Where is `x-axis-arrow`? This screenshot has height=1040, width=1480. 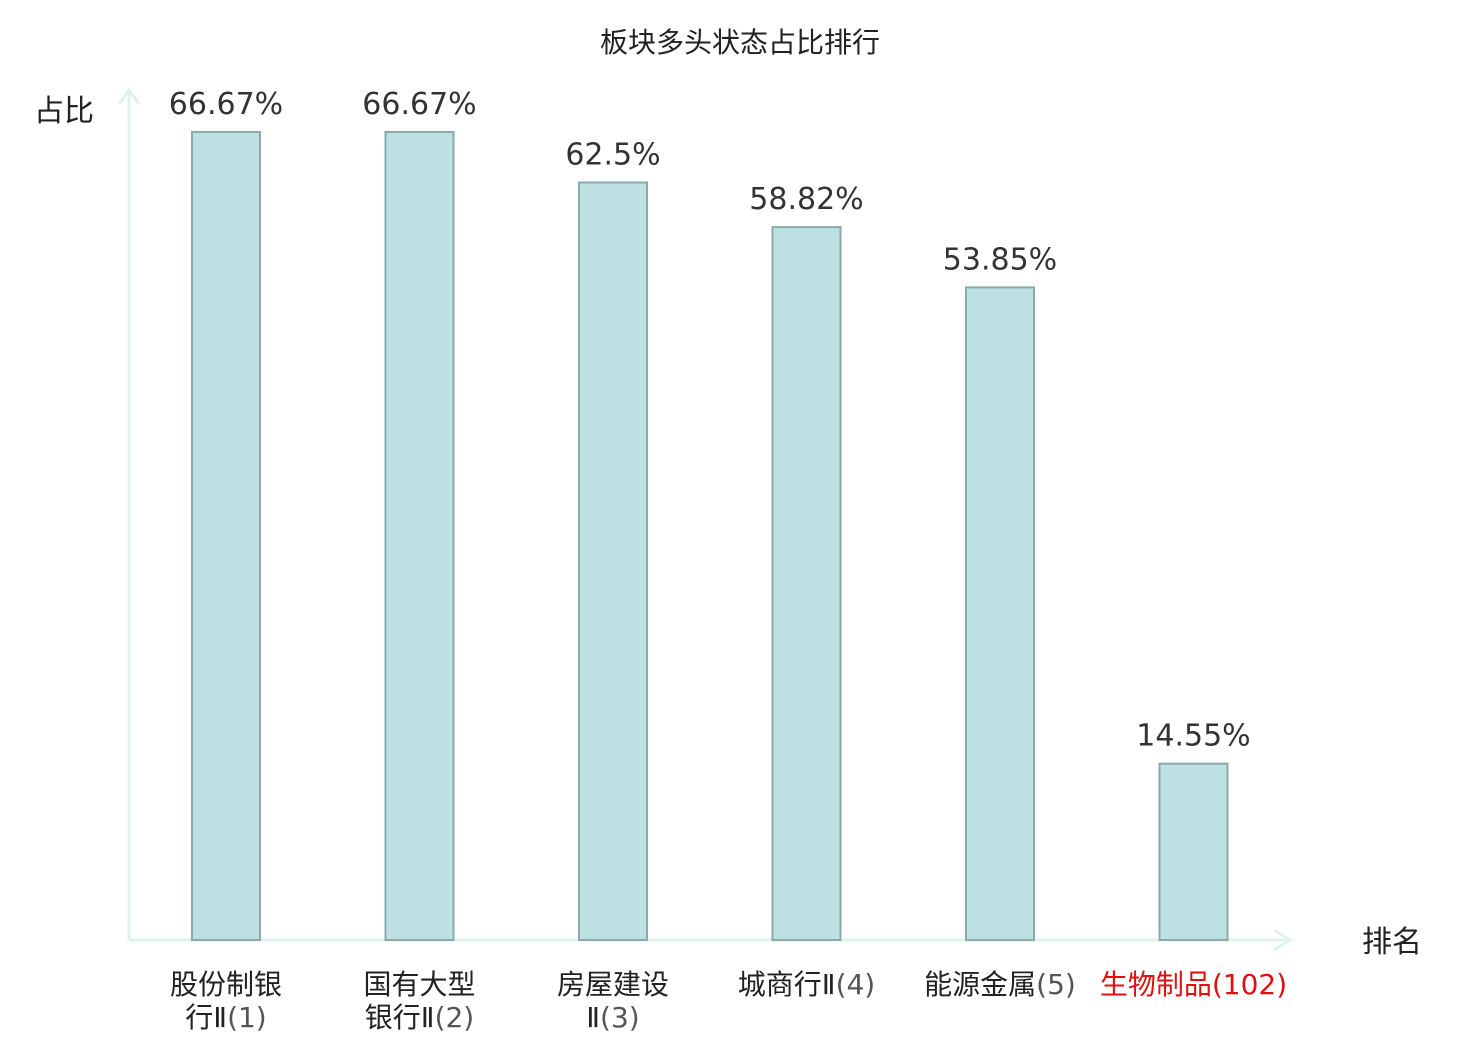
x-axis-arrow is located at coordinates (1283, 940).